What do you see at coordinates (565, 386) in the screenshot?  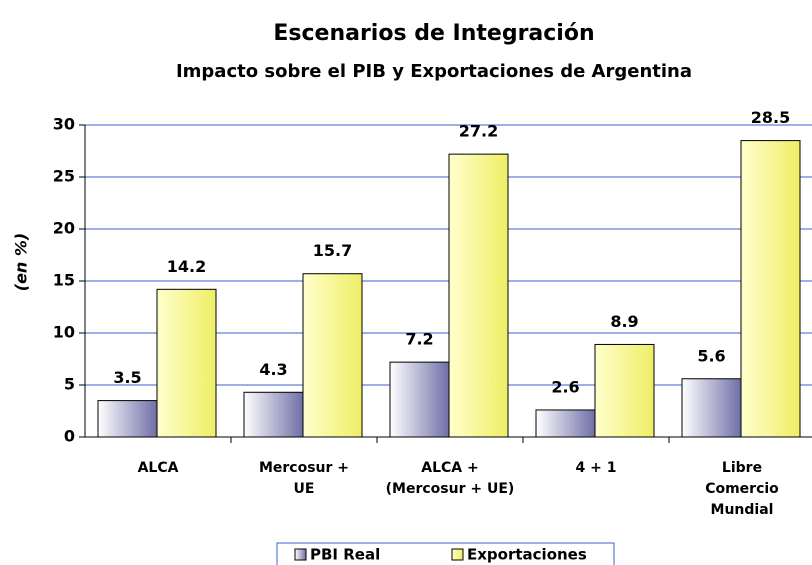 I see `value-label: 2.6` at bounding box center [565, 386].